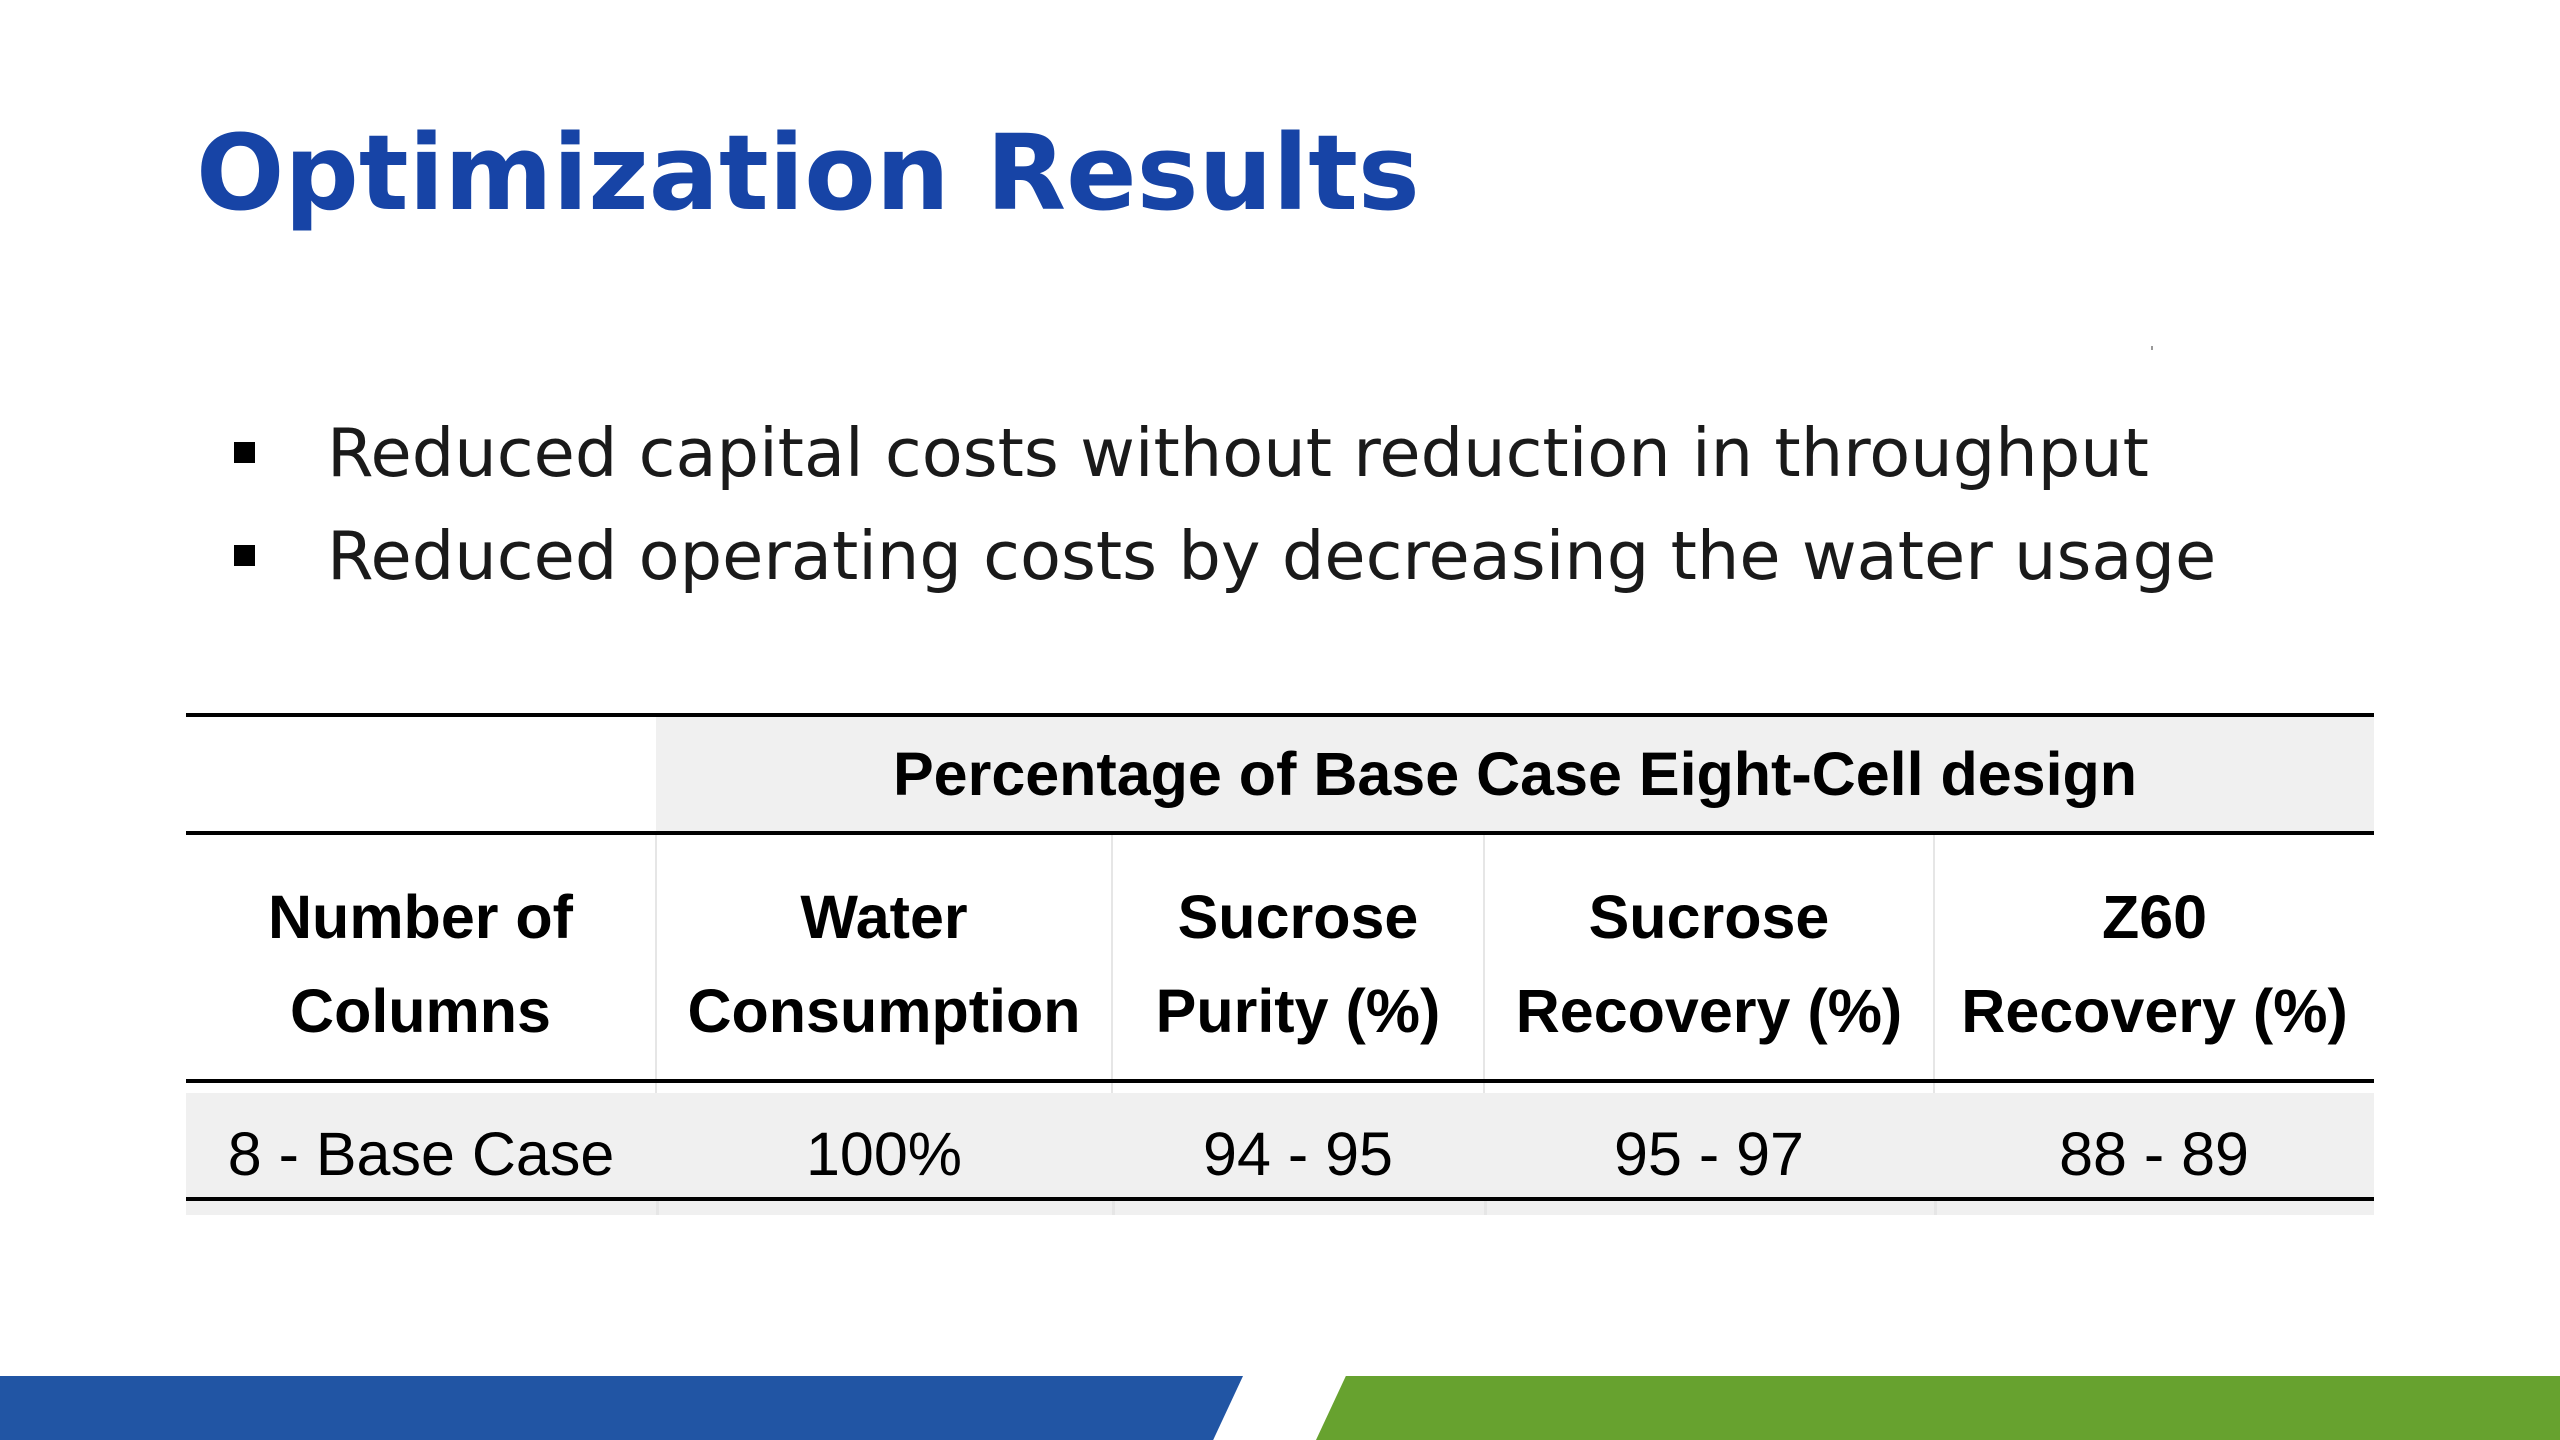 This screenshot has height=1440, width=2560. What do you see at coordinates (2154, 1153) in the screenshot?
I see `table-cell: 88 - 89` at bounding box center [2154, 1153].